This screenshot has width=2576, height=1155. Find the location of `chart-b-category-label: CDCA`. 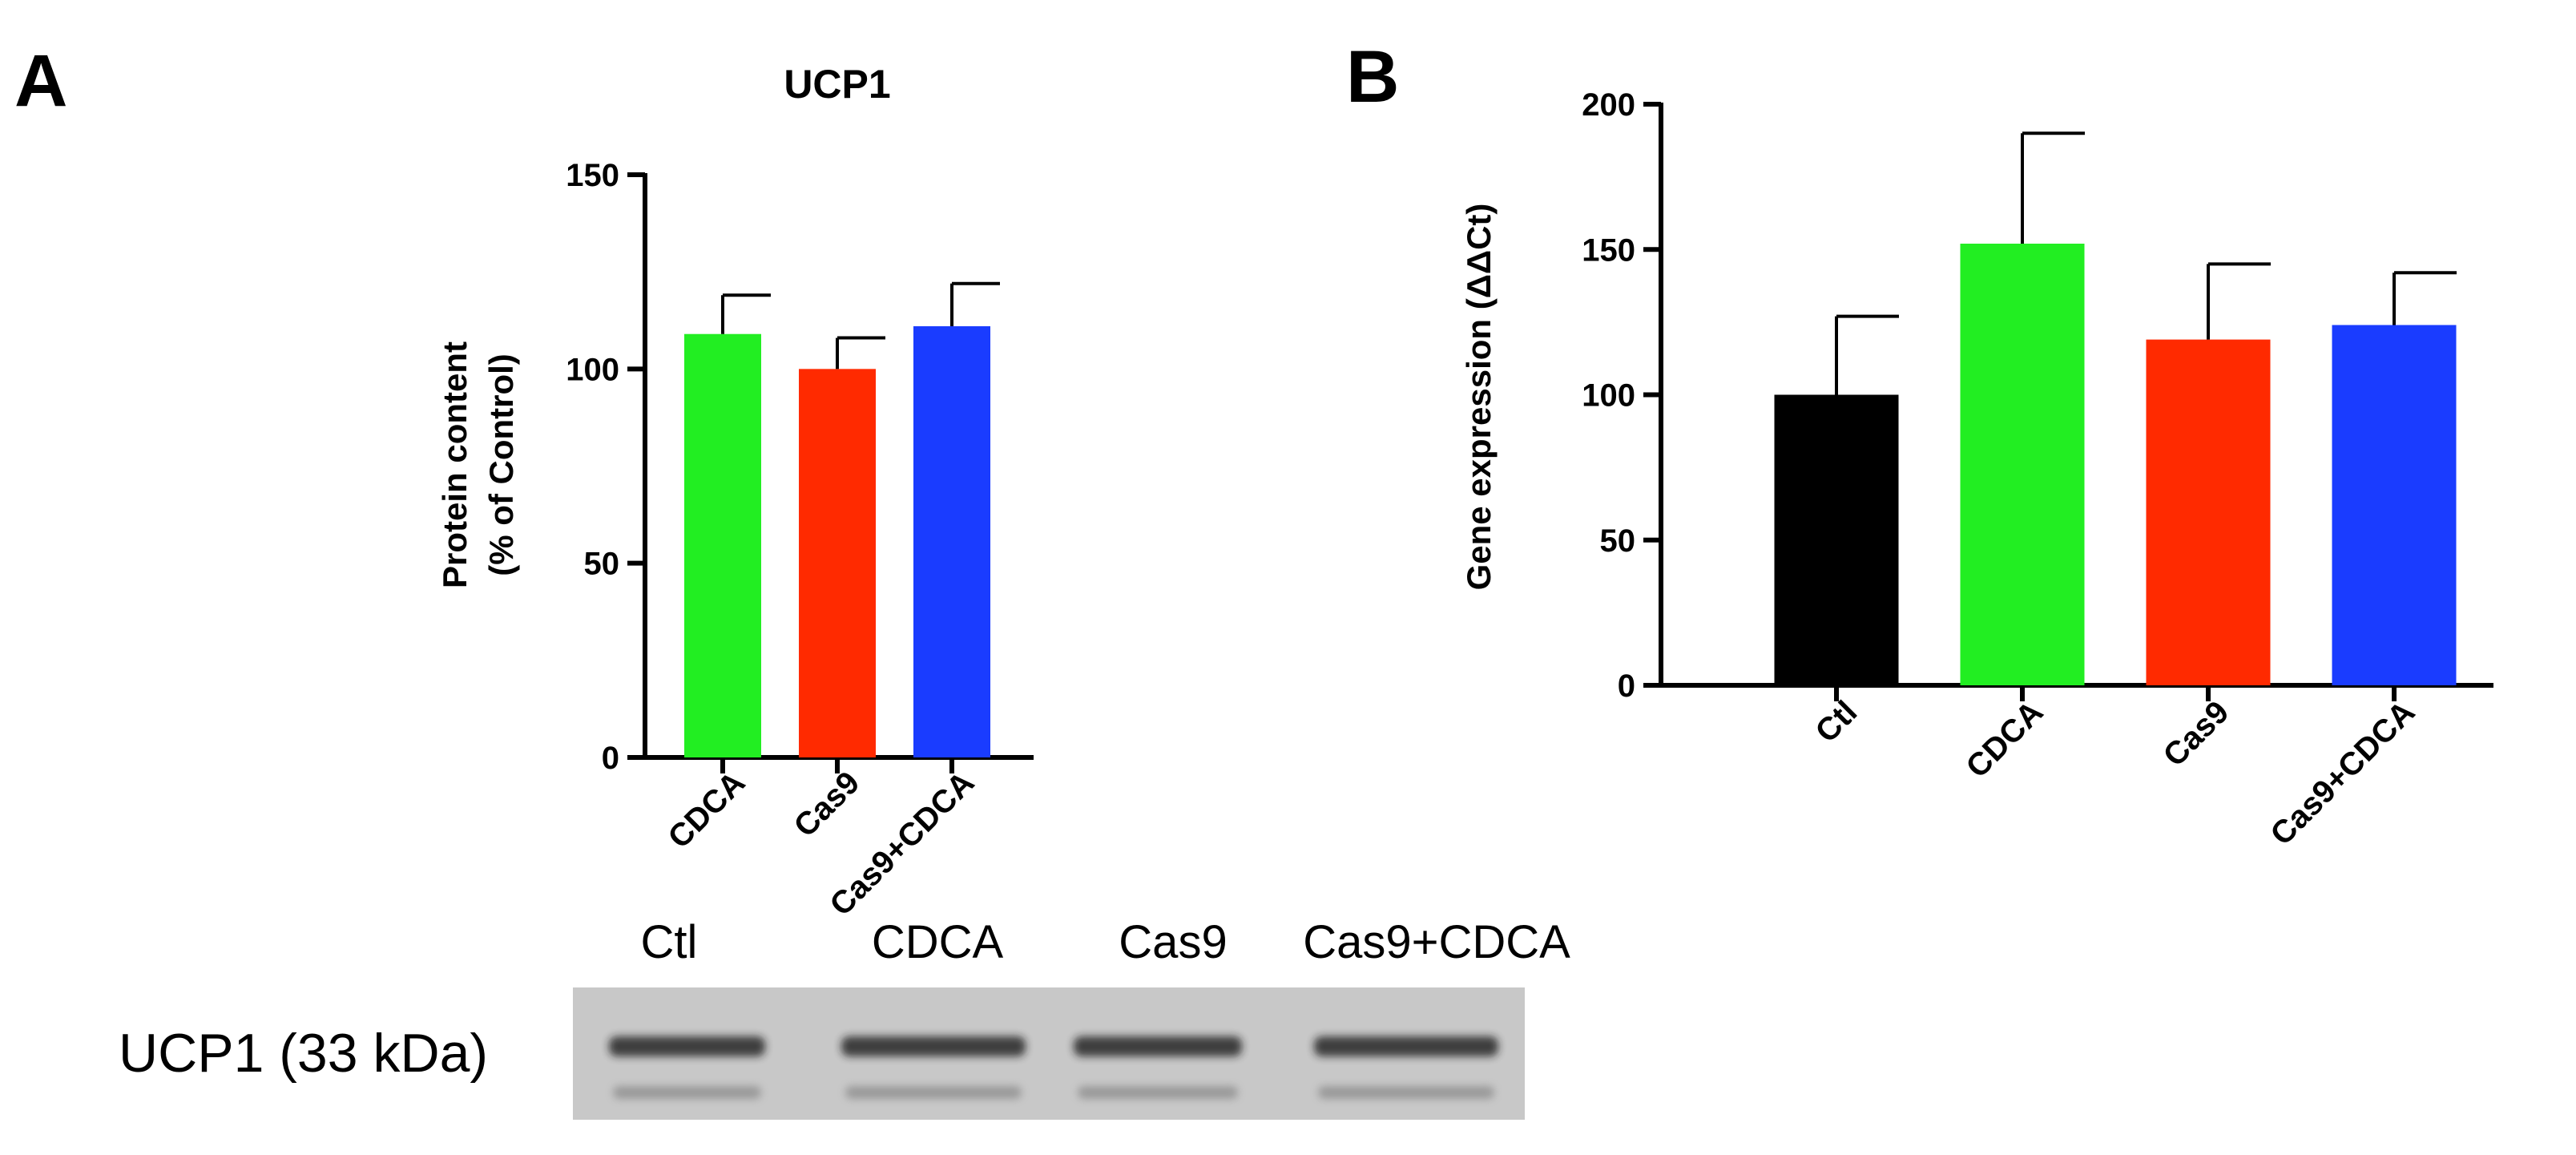

chart-b-category-label: CDCA is located at coordinates (2005, 739).